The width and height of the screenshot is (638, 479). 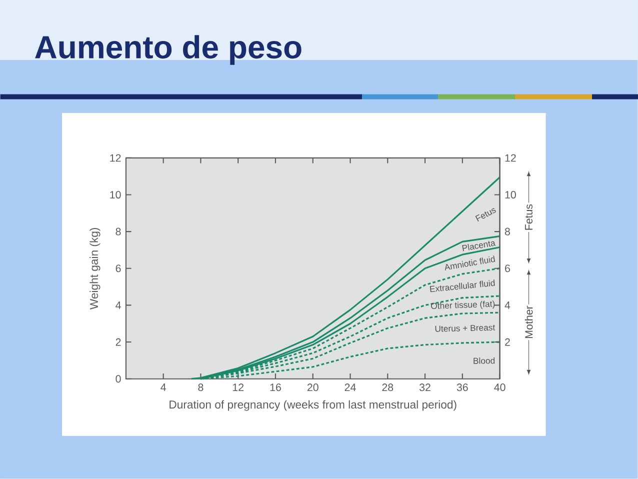 What do you see at coordinates (118, 305) in the screenshot?
I see `y-tick-label: 4` at bounding box center [118, 305].